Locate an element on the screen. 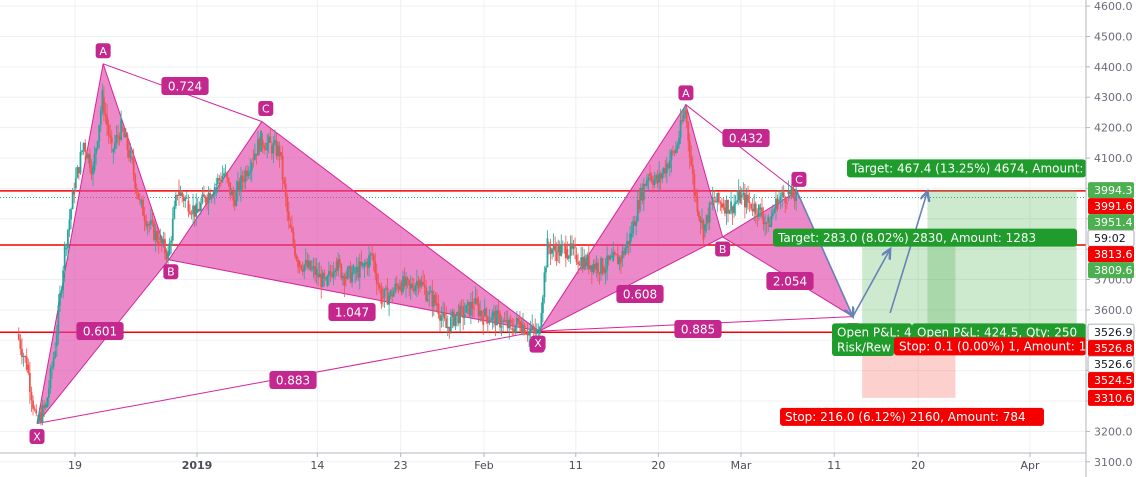 The height and width of the screenshot is (477, 1136). position1-target-label: Target: 283.0 (8.02%) 2830, Amount: 1283 is located at coordinates (925, 237).